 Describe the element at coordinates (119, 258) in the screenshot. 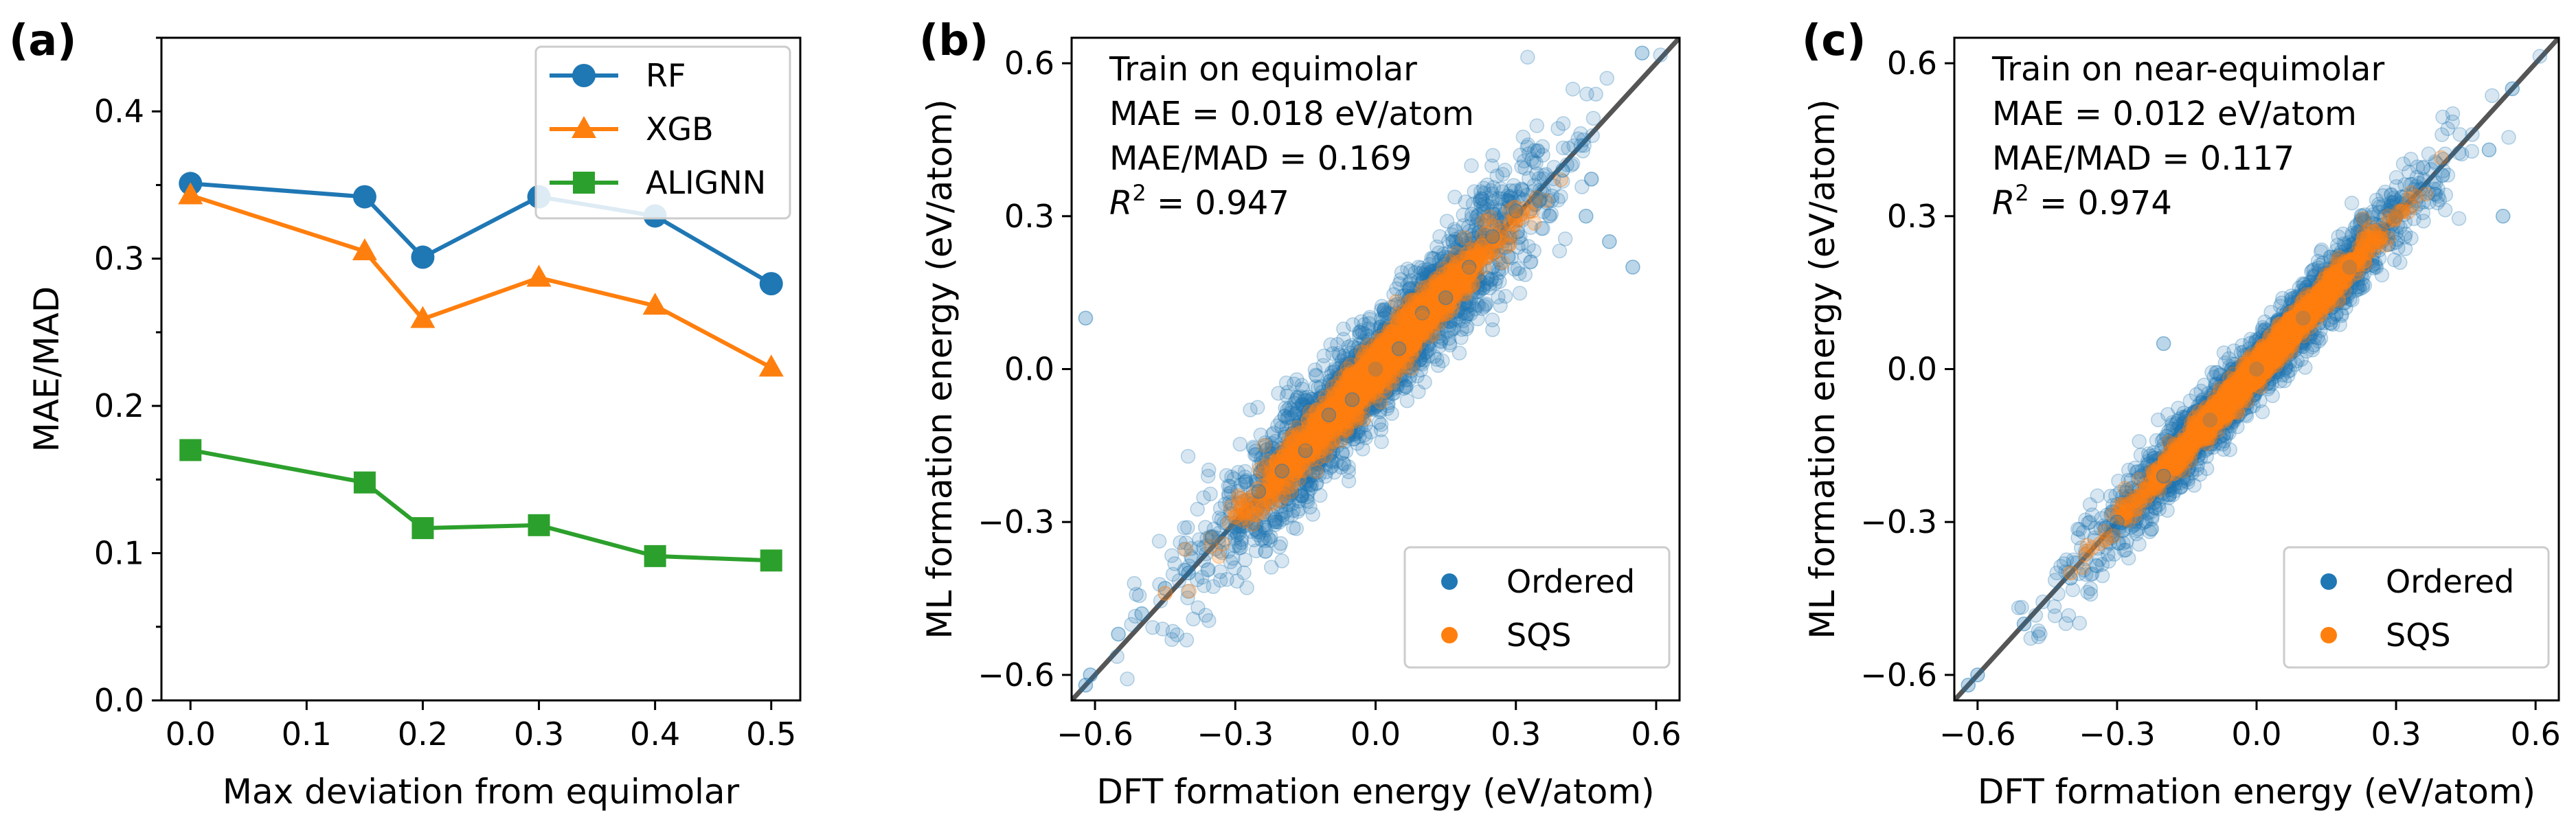

I see `y-tick-label: 0.3` at that location.